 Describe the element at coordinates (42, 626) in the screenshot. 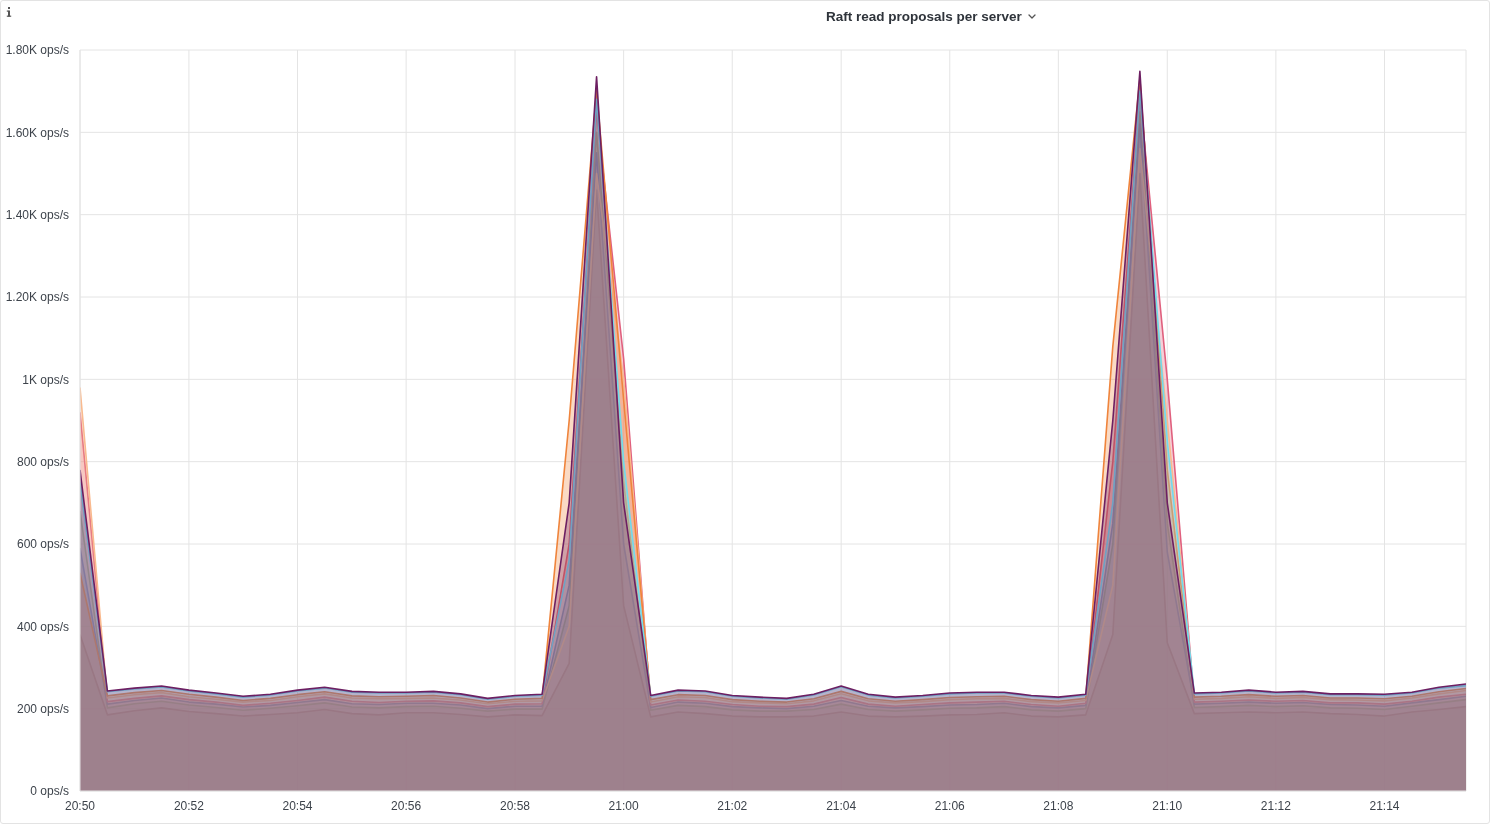

I see `y-tick-label: 400 ops/s` at that location.